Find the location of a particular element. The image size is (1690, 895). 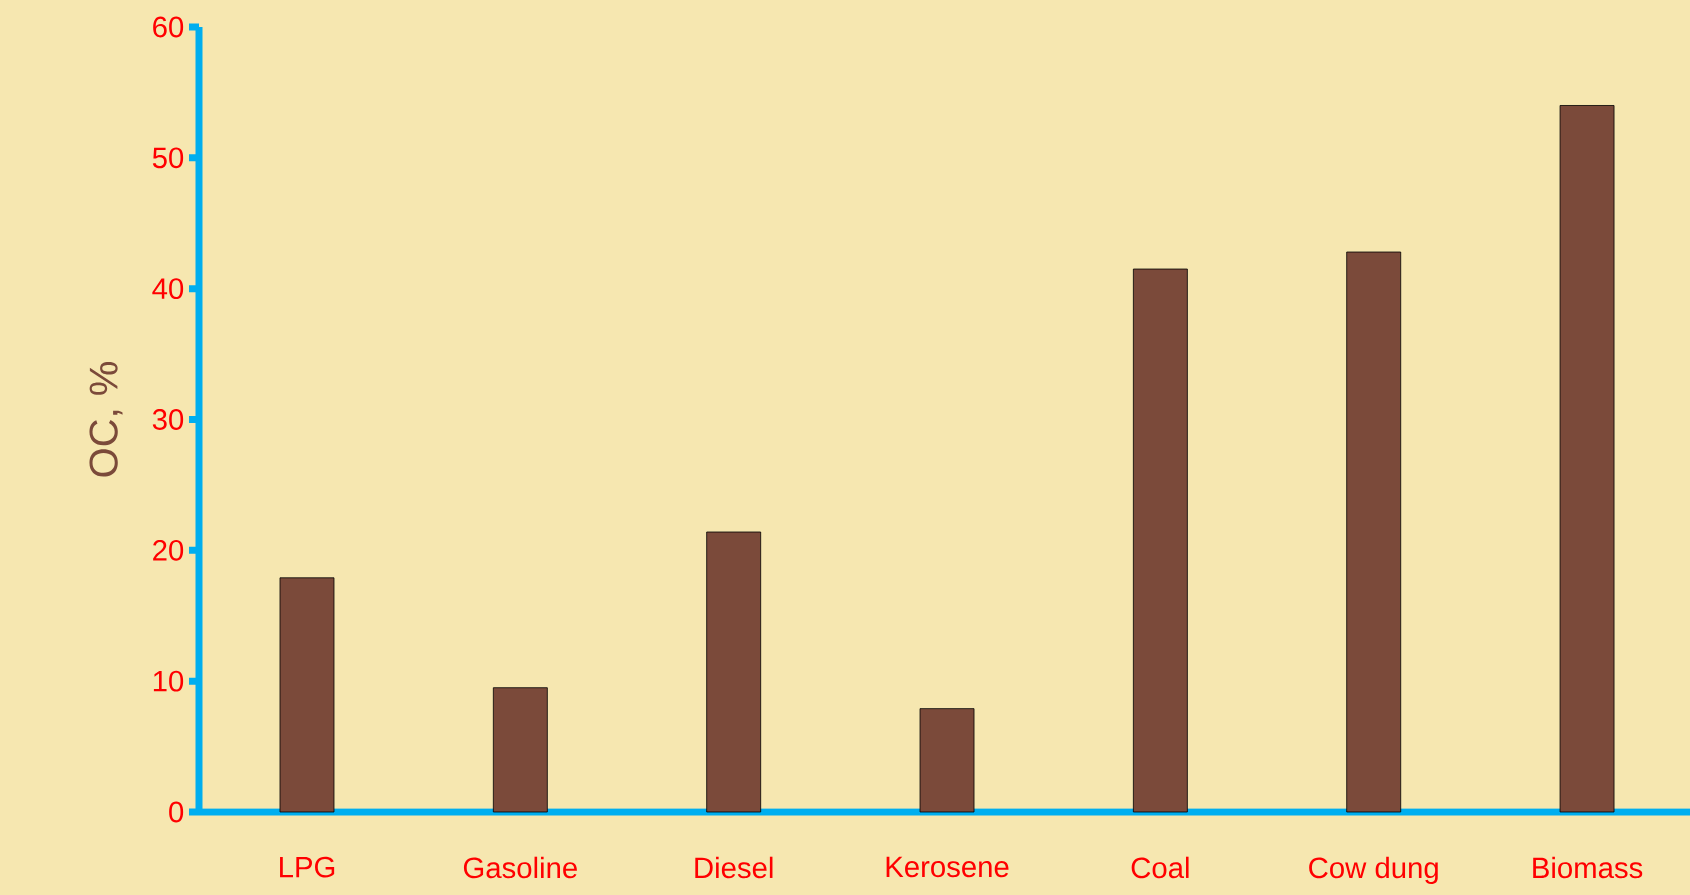

x-tick-label: Cow dung is located at coordinates (1373, 870).